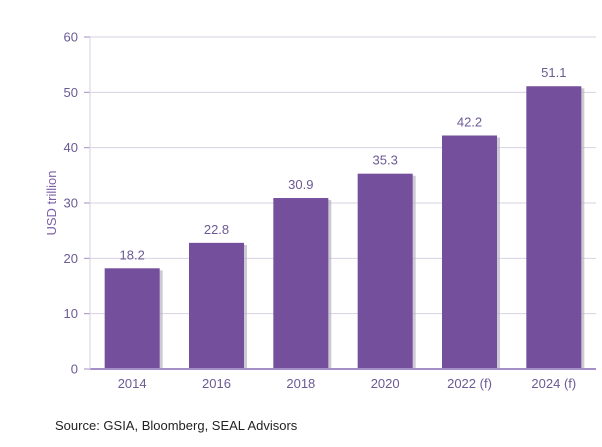 The height and width of the screenshot is (447, 602). What do you see at coordinates (132, 383) in the screenshot?
I see `x-tick-label: 2014` at bounding box center [132, 383].